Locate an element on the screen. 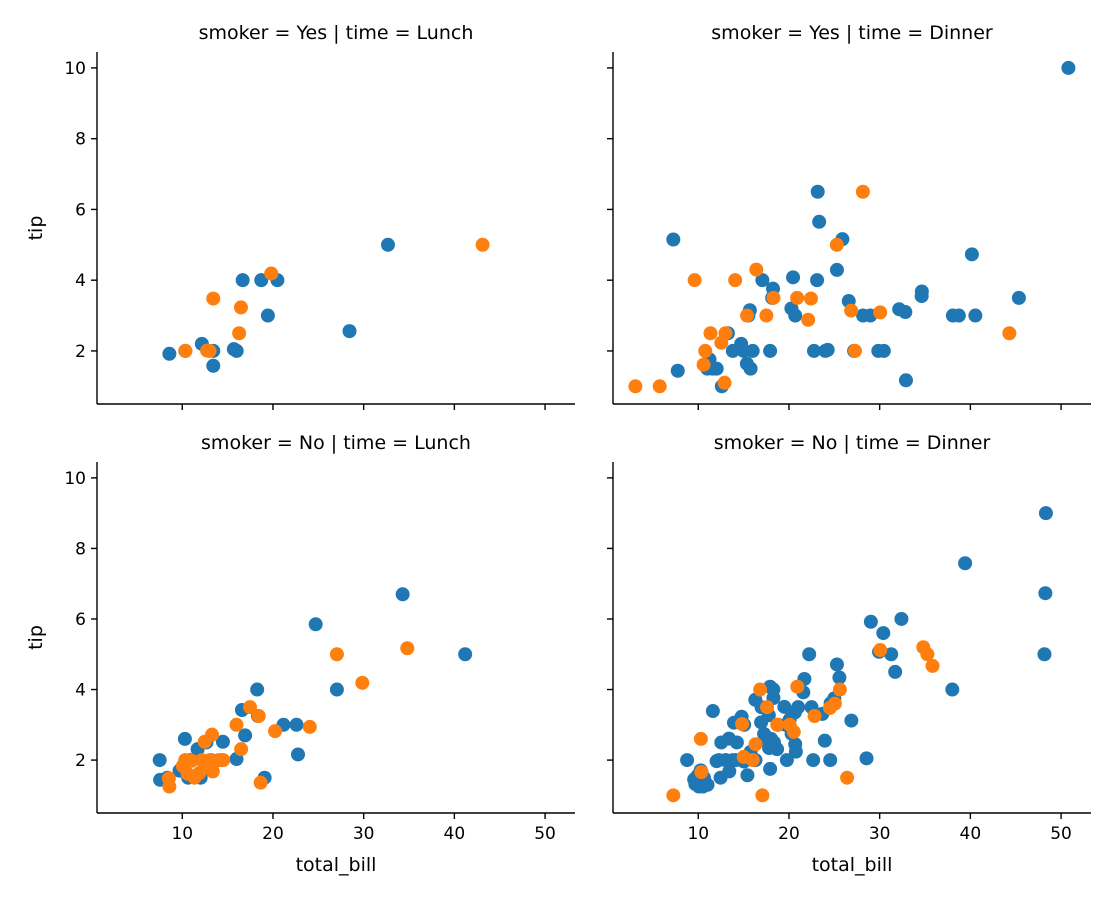 The image size is (1120, 906). panel-title: smoker = No | time = Lunch is located at coordinates (336, 443).